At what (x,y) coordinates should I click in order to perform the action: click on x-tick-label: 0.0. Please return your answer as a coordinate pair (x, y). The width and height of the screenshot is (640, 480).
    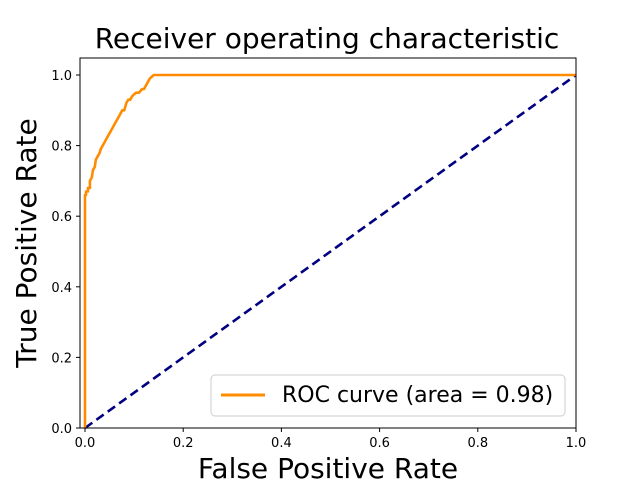
    Looking at the image, I should click on (85, 443).